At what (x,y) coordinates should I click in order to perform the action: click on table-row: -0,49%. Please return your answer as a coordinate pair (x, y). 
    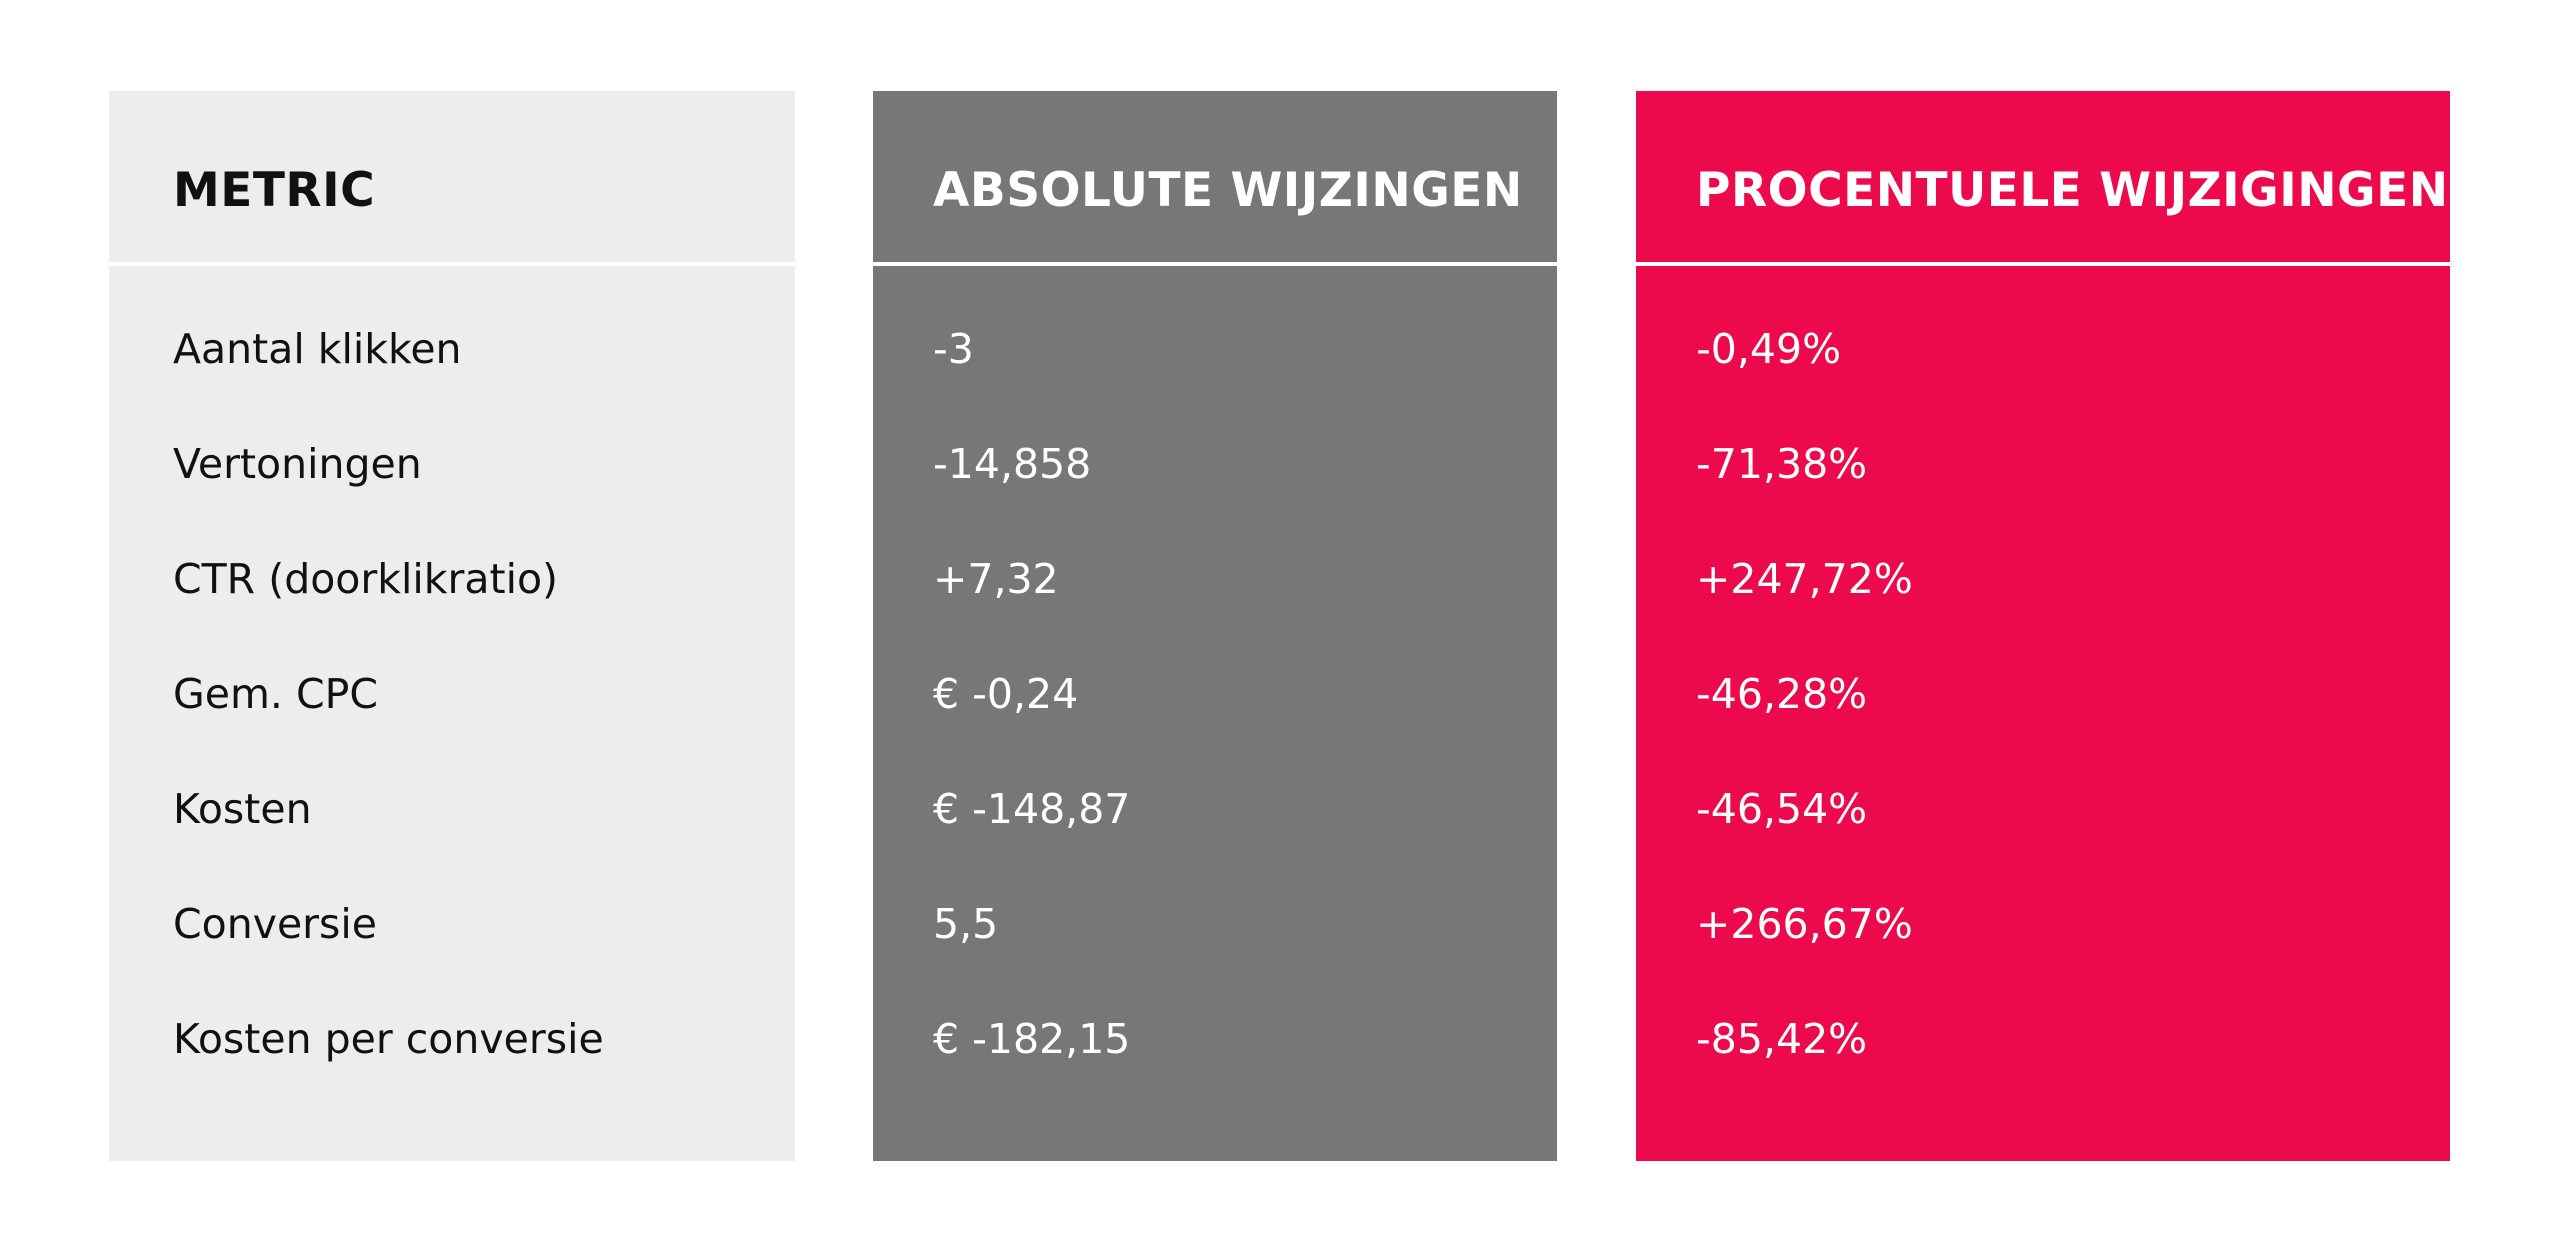
    Looking at the image, I should click on (2043, 381).